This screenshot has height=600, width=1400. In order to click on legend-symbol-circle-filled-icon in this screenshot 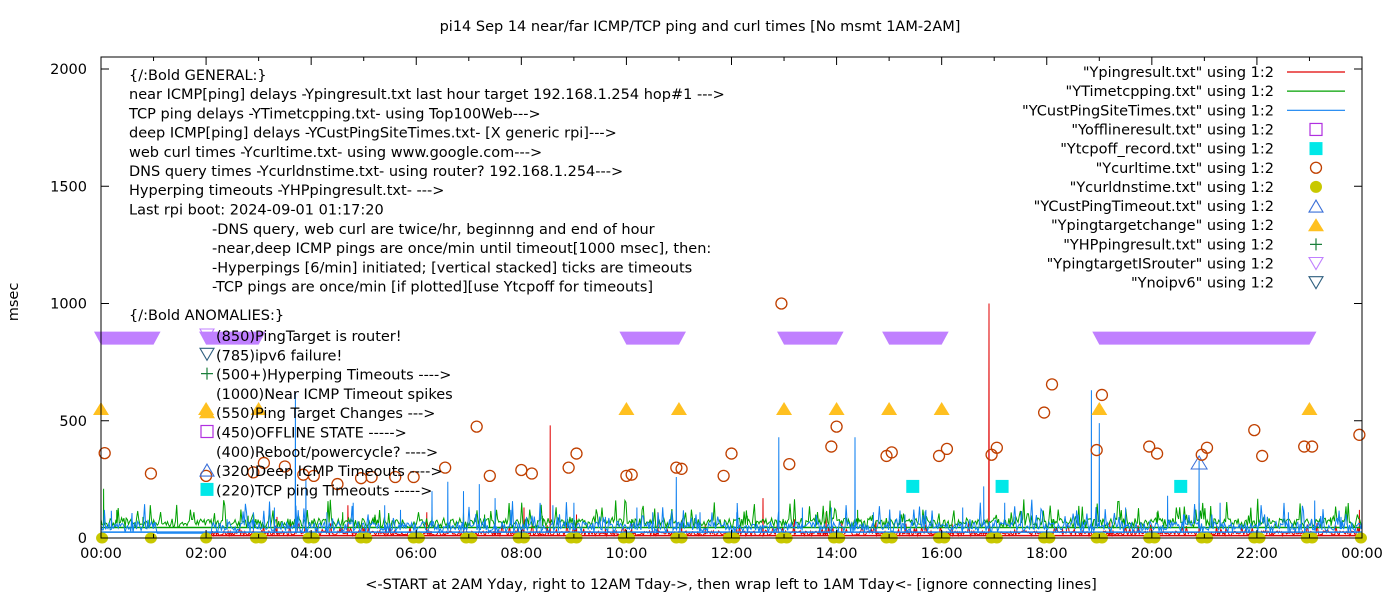, I will do `click(1316, 186)`.